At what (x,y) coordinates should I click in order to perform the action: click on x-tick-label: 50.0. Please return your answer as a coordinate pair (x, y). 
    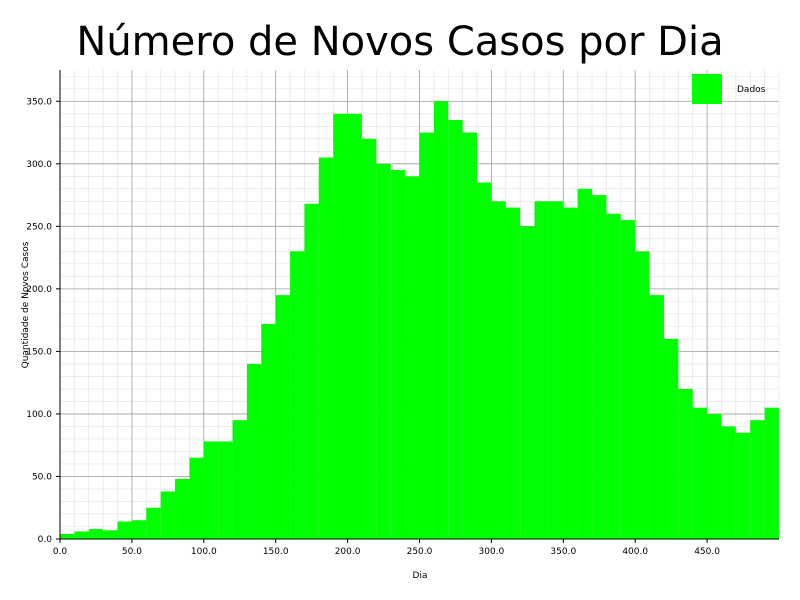
    Looking at the image, I should click on (132, 552).